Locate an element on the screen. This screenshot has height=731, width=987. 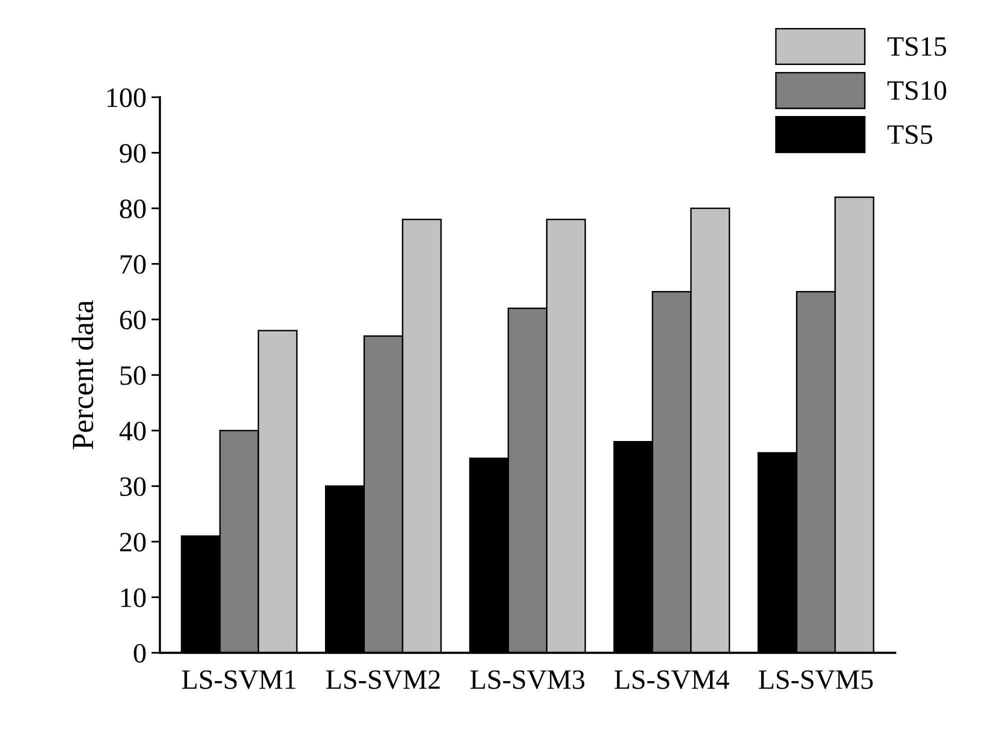
y-tick-label: 60 is located at coordinates (133, 320).